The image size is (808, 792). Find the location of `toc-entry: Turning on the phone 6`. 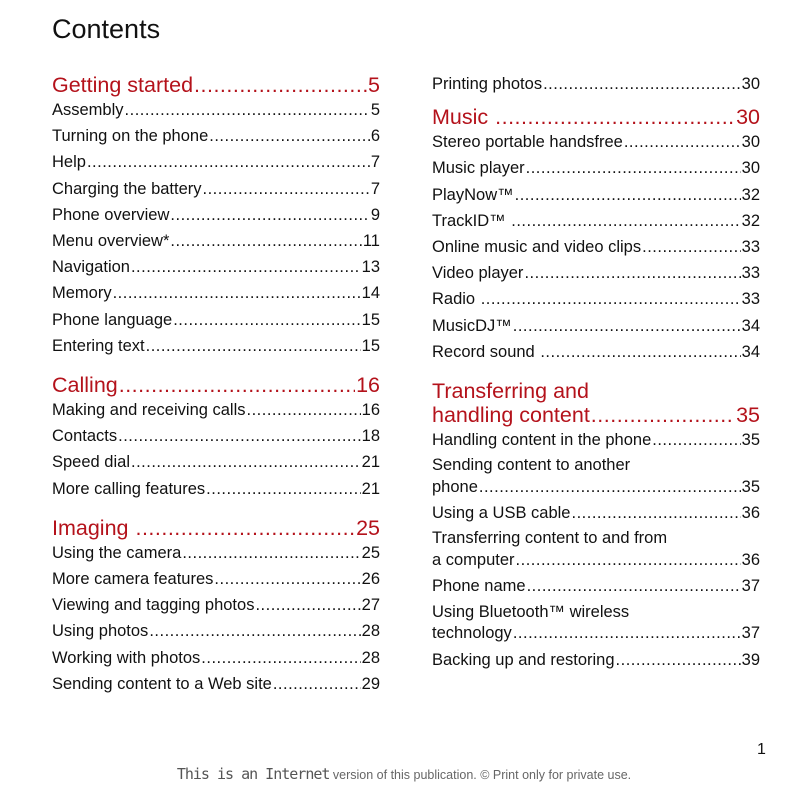

toc-entry: Turning on the phone 6 is located at coordinates (216, 136).